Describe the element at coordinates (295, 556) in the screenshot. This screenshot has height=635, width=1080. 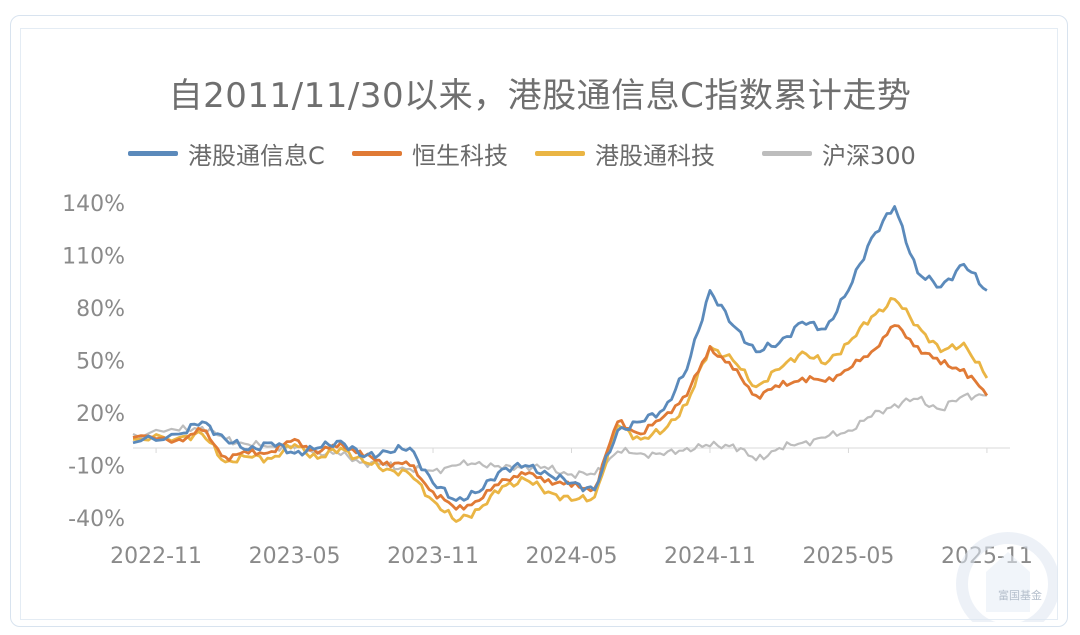
I see `x-tick-label: 2023-05` at that location.